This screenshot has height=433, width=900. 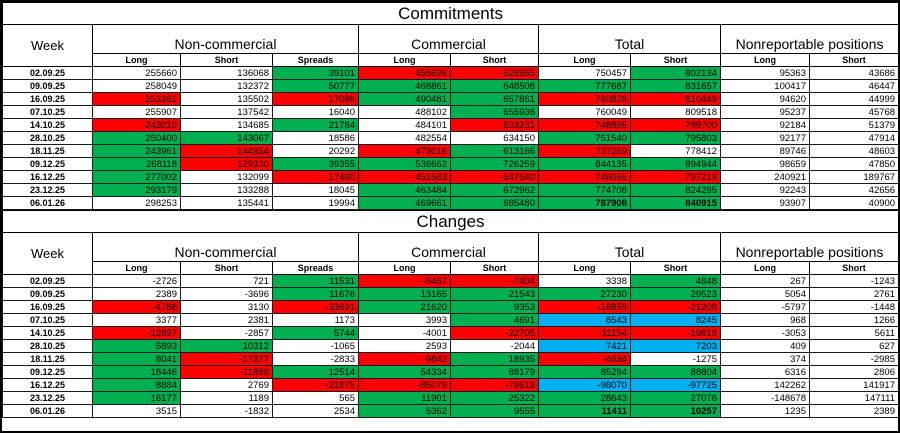 I want to click on value-cell: 5362, so click(x=404, y=411).